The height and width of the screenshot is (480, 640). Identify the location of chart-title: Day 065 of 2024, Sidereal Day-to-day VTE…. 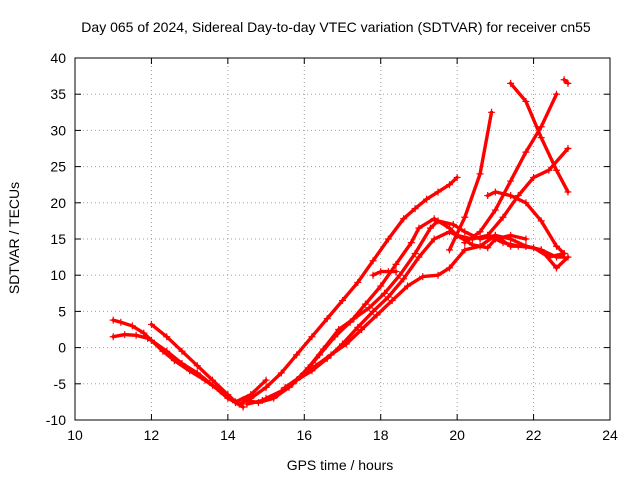
(336, 27).